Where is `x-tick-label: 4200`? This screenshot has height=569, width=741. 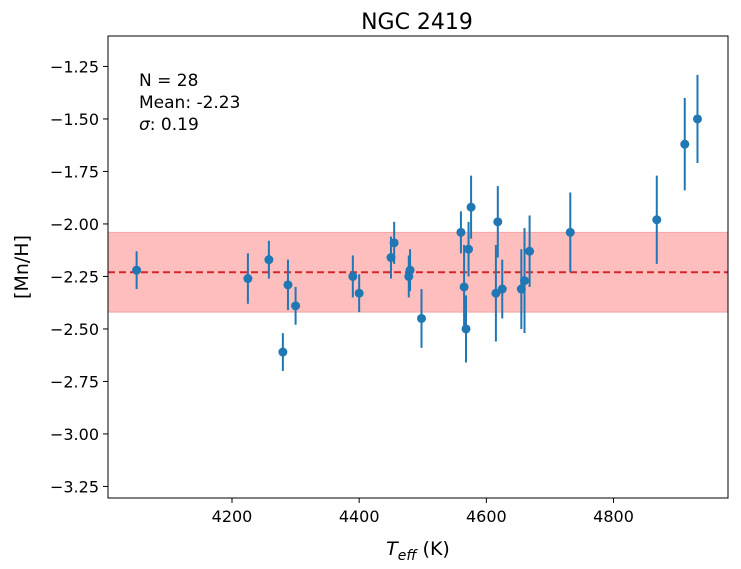 x-tick-label: 4200 is located at coordinates (232, 516).